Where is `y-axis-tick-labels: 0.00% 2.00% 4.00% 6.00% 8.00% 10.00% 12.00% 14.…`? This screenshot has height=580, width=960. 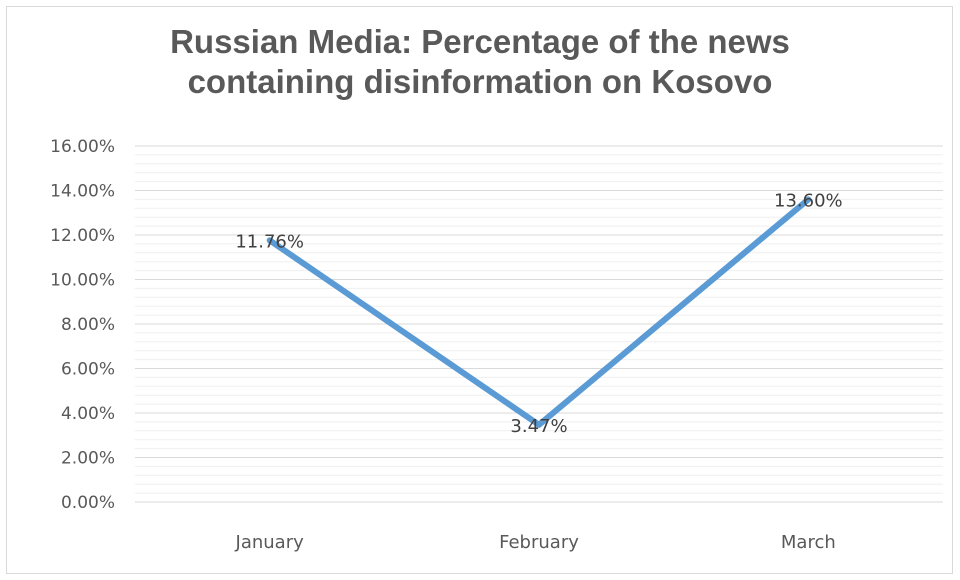 y-axis-tick-labels: 0.00% 2.00% 4.00% 6.00% 8.00% 10.00% 12.00% 14.… is located at coordinates (82, 325).